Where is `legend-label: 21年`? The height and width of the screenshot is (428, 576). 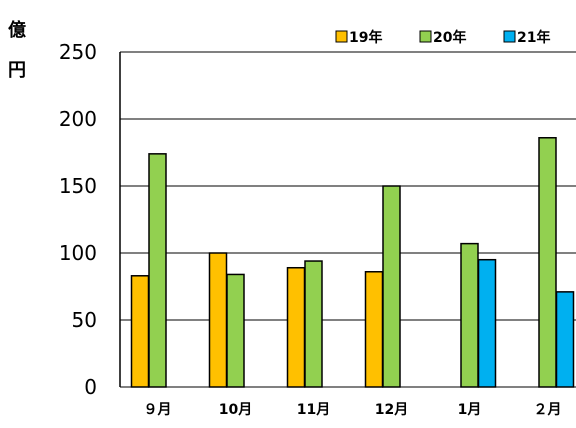
legend-label: 21年 is located at coordinates (533, 37).